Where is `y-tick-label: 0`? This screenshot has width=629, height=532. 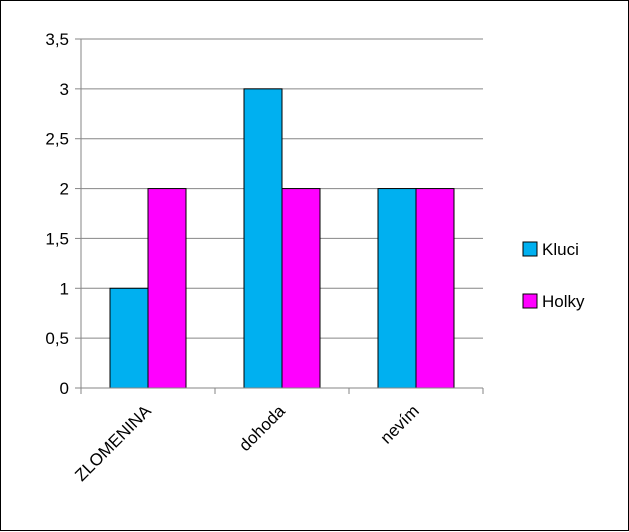 y-tick-label: 0 is located at coordinates (64, 388).